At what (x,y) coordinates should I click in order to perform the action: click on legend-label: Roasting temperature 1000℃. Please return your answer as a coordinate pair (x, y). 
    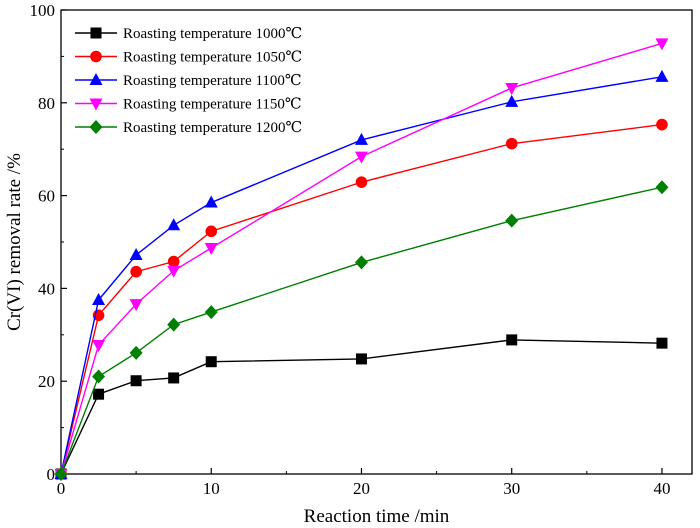
    Looking at the image, I should click on (212, 34).